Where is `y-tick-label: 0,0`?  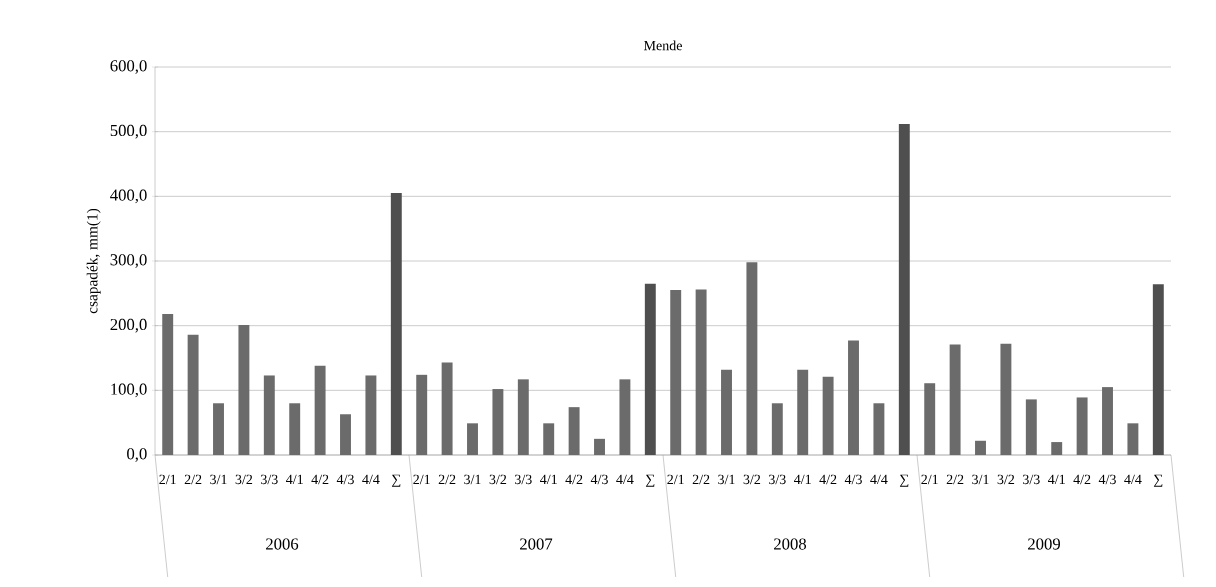
y-tick-label: 0,0 is located at coordinates (137, 455).